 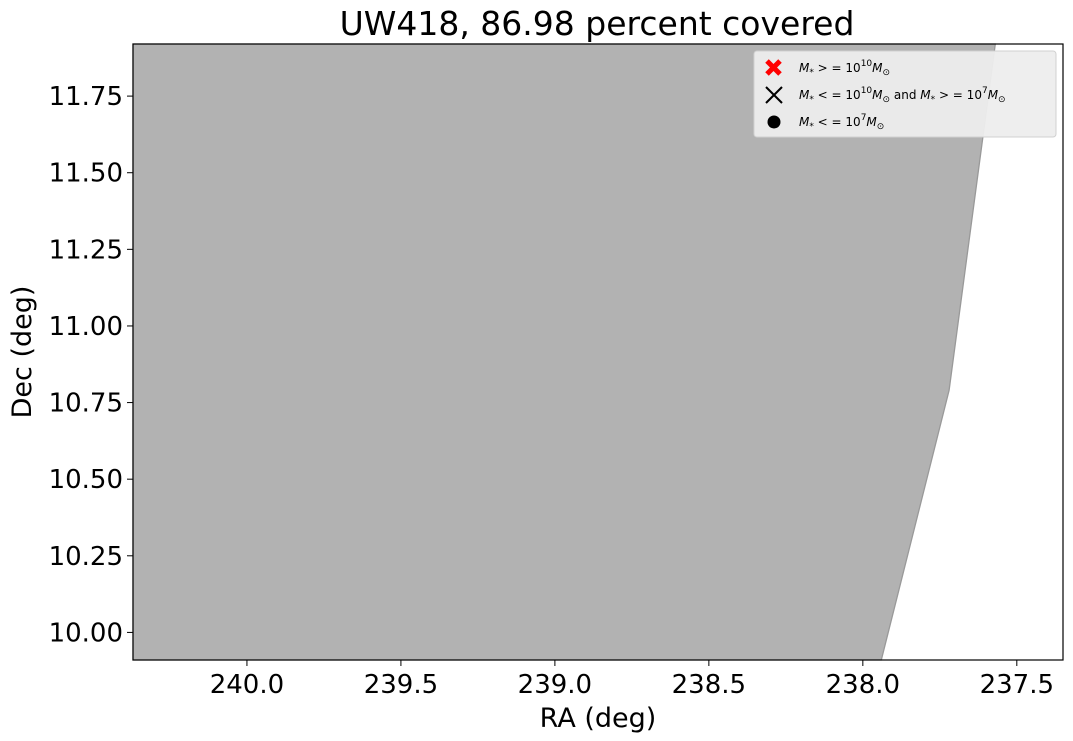 I want to click on y-tick-label: 10.50, so click(x=86, y=480).